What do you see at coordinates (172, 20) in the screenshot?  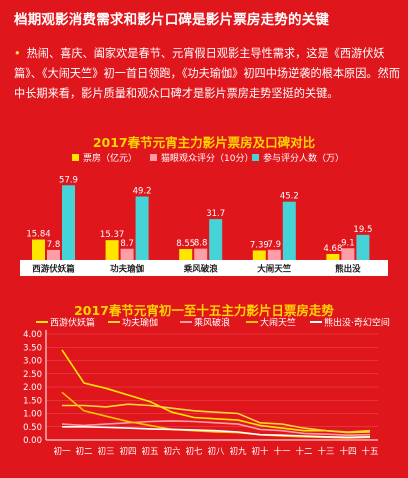 I see `headline: 档期观影消费需求和影片口碑是影片票房走势的关键` at bounding box center [172, 20].